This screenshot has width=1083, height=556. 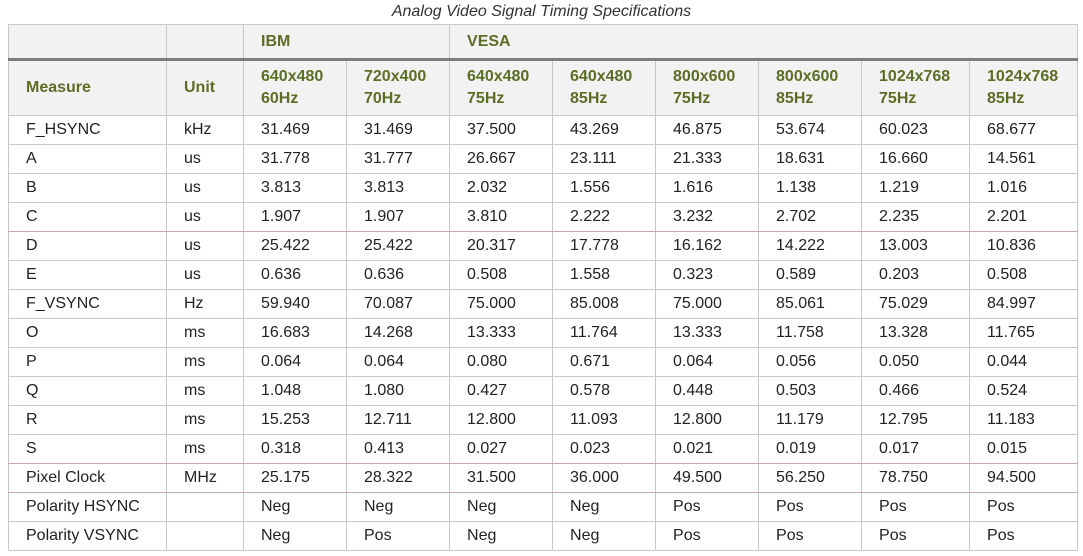 What do you see at coordinates (810, 246) in the screenshot?
I see `cell-value: 14.222` at bounding box center [810, 246].